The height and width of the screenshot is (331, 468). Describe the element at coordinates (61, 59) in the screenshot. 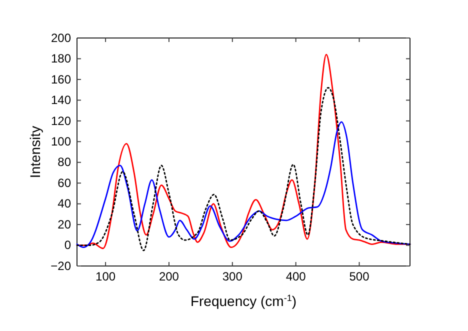

I see `y-tick-label: 180` at that location.